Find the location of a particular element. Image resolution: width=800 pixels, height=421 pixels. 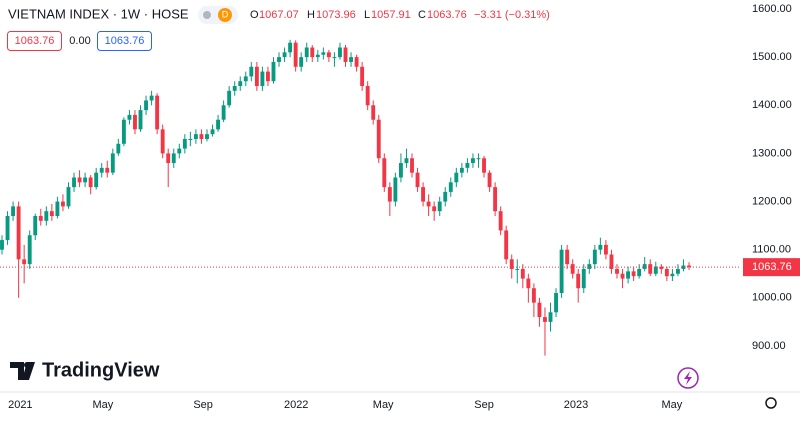

y-tick-label: 900.00 is located at coordinates (769, 346).